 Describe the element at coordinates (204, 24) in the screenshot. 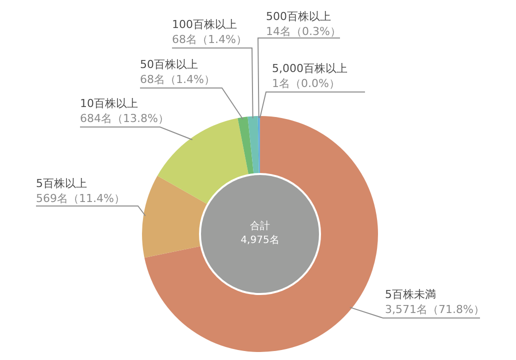

I see `slice-label: 100百株以上` at that location.